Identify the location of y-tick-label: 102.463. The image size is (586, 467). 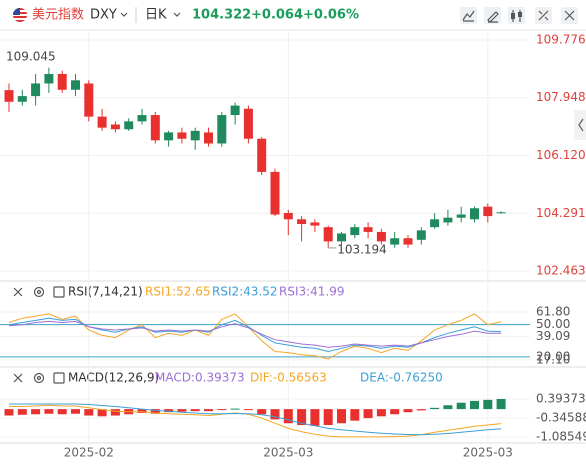
(561, 271).